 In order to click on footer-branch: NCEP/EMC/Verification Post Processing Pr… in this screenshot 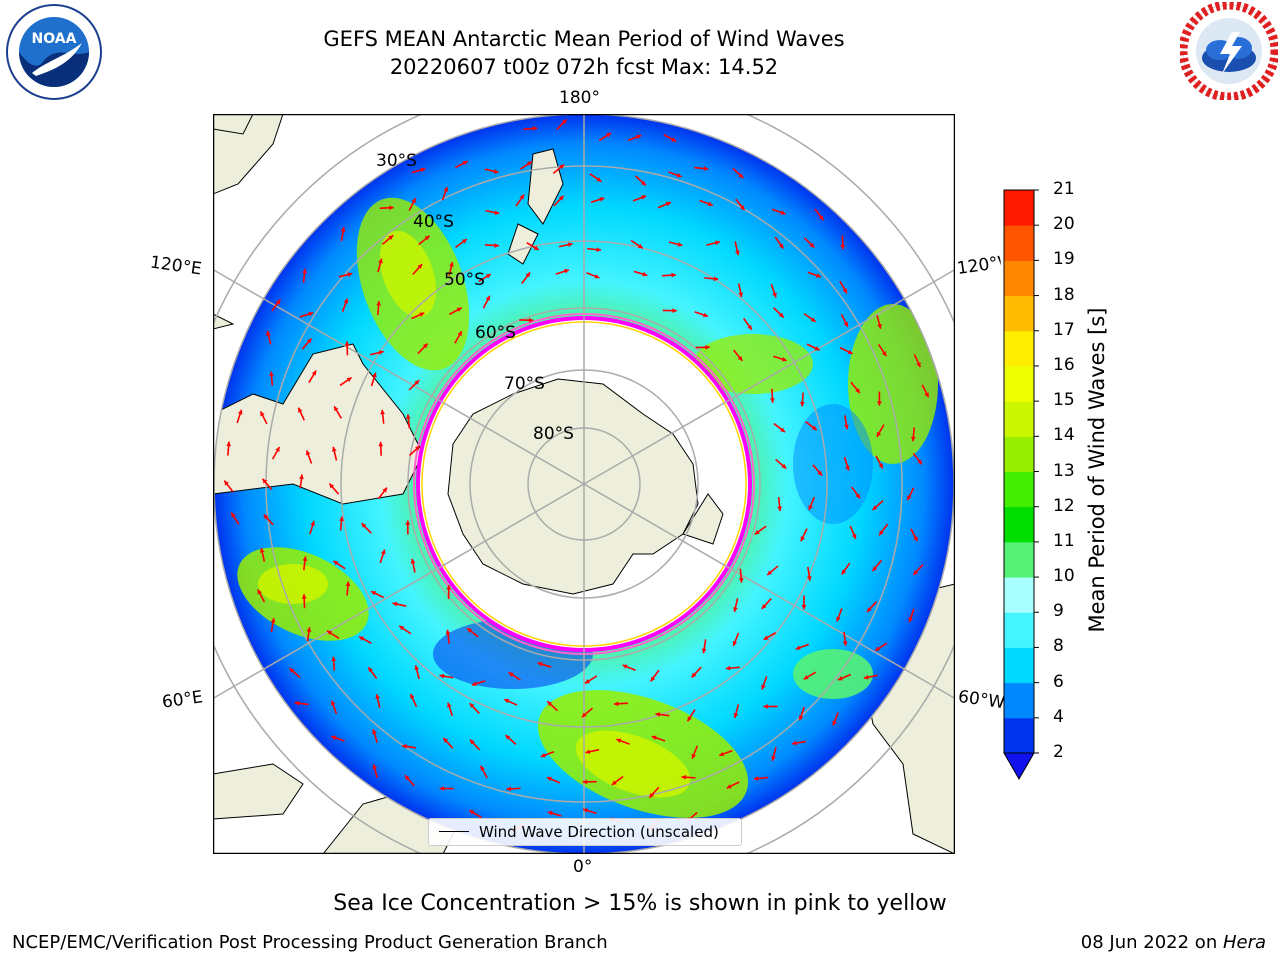, I will do `click(310, 942)`.